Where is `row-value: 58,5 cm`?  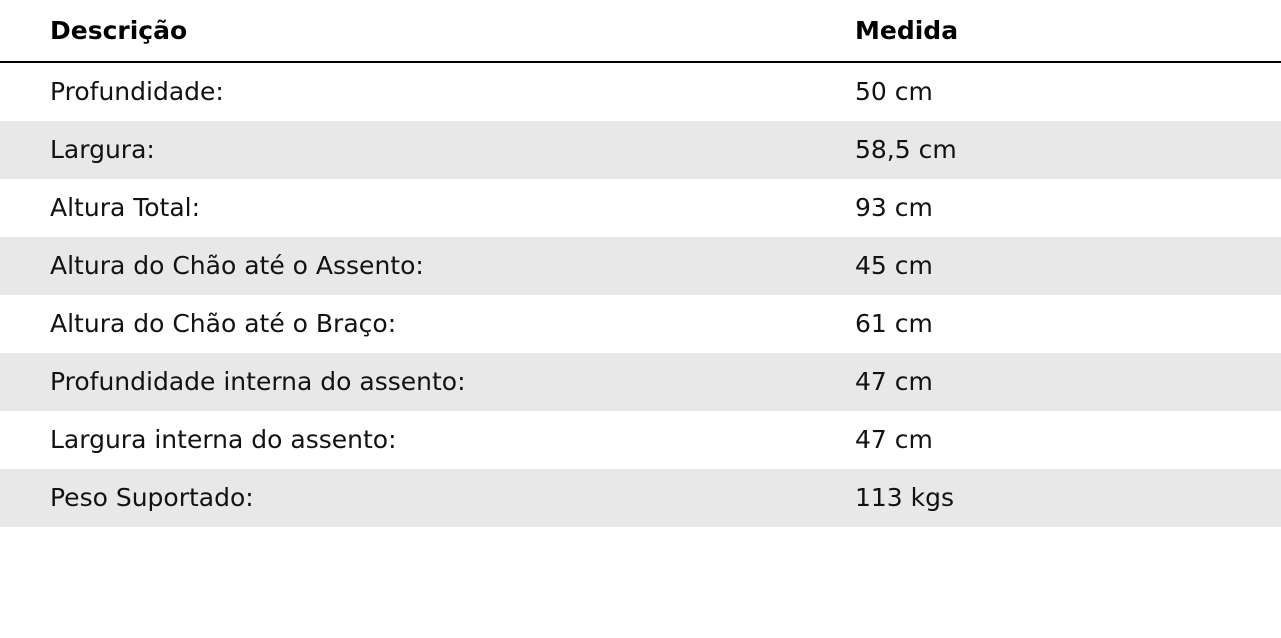
row-value: 58,5 cm is located at coordinates (906, 149).